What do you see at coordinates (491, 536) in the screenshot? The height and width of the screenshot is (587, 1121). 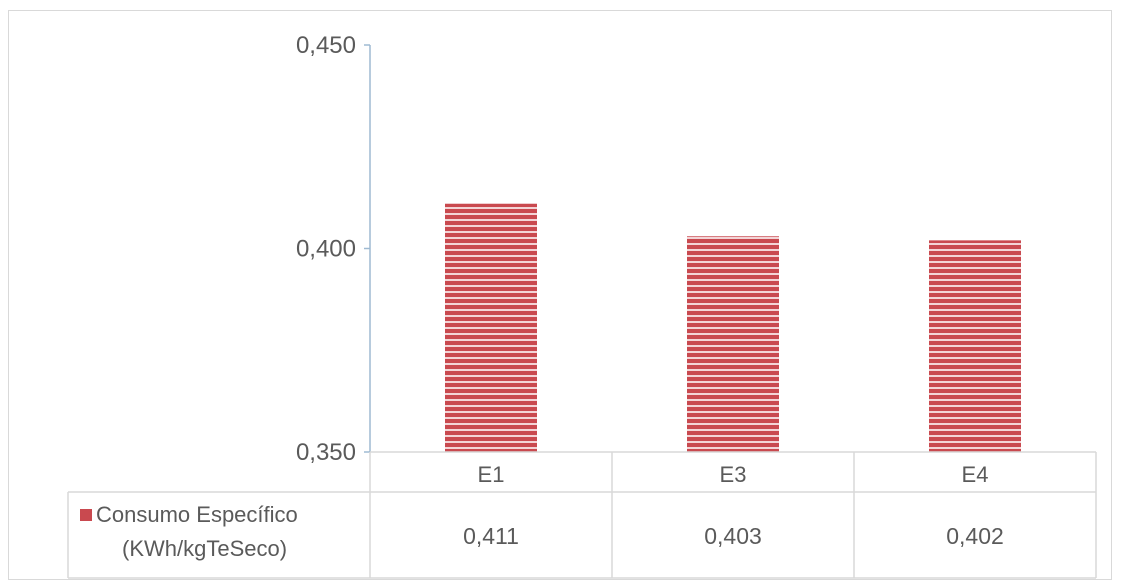 I see `table-value-cell: 0,411` at bounding box center [491, 536].